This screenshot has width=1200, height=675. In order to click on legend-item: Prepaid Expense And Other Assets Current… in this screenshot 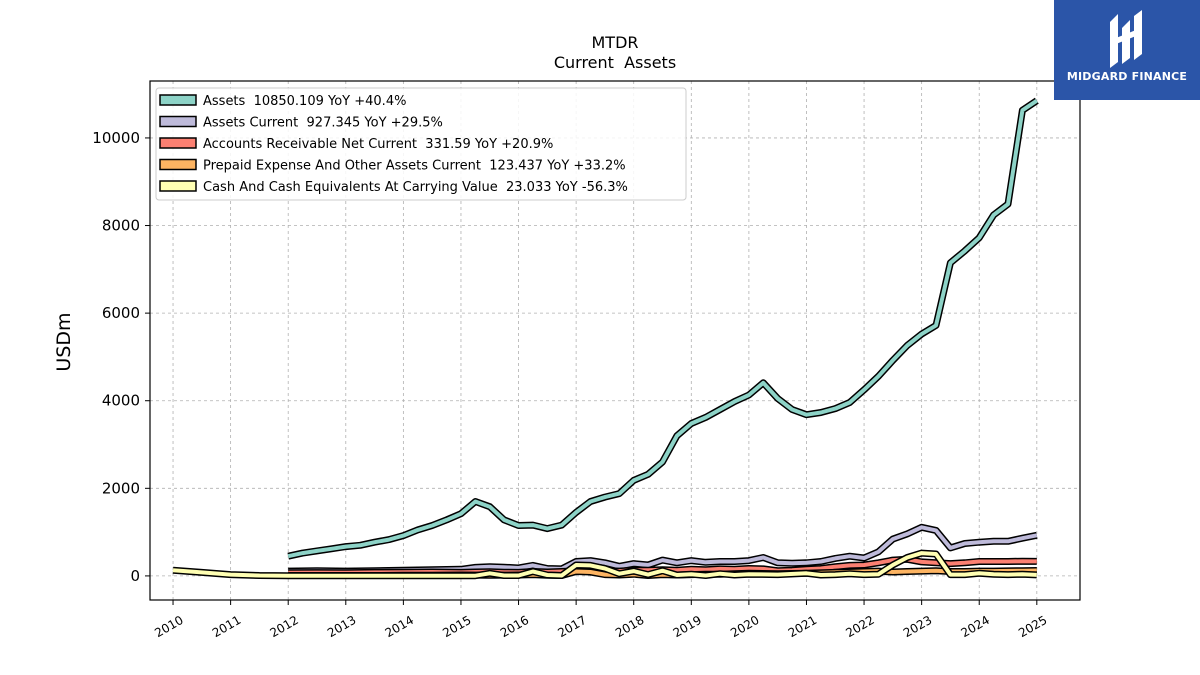, I will do `click(392, 166)`.